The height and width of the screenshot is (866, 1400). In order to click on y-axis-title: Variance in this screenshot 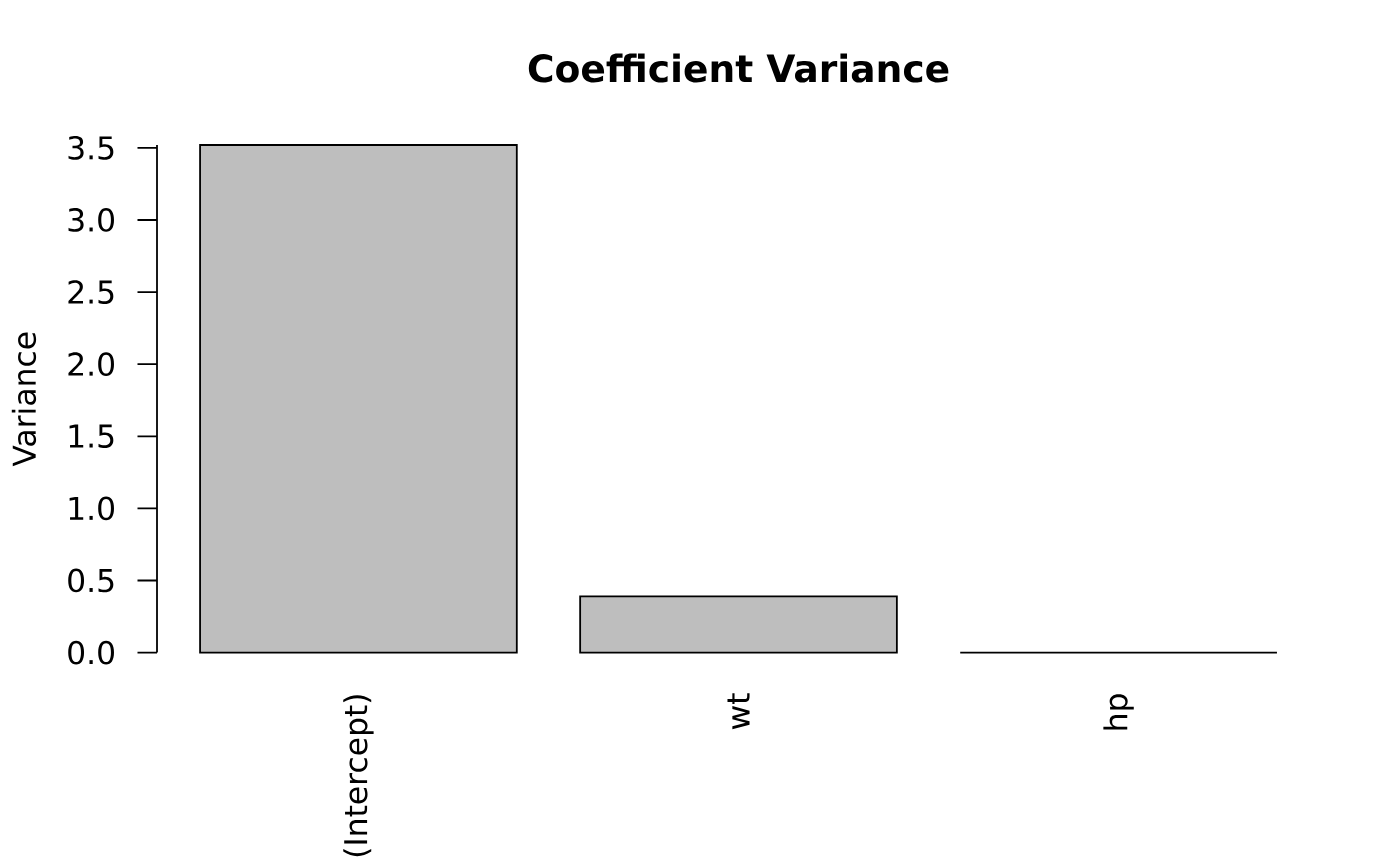, I will do `click(24, 399)`.